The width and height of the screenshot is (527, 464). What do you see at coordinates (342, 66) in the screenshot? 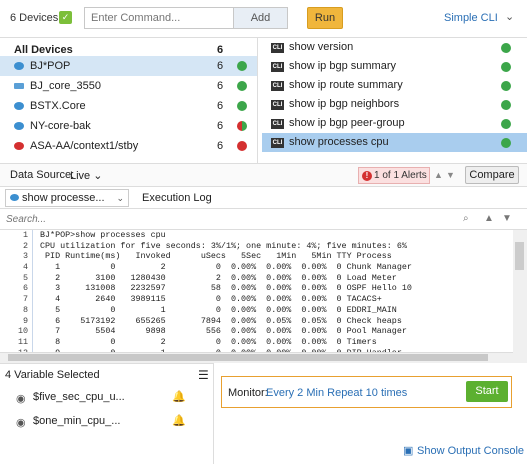
I see `command-label: show ip bgp summary` at bounding box center [342, 66].